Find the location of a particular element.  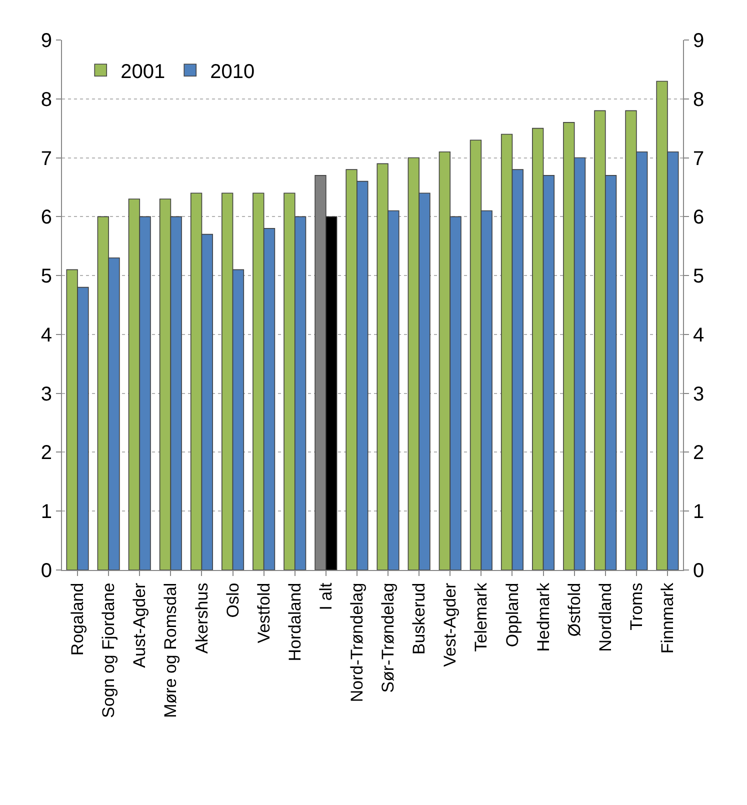

y2-tick-label: 2 is located at coordinates (698, 453).